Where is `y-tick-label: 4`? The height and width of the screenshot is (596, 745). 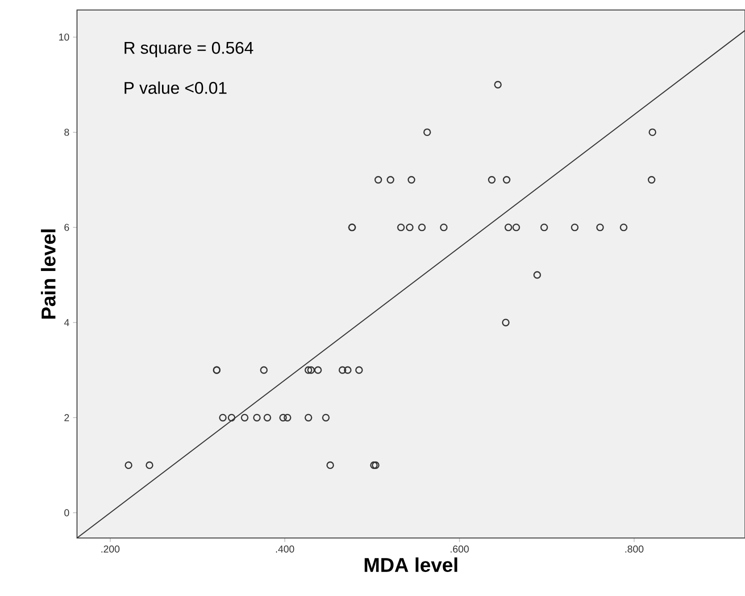
y-tick-label: 4 is located at coordinates (67, 322).